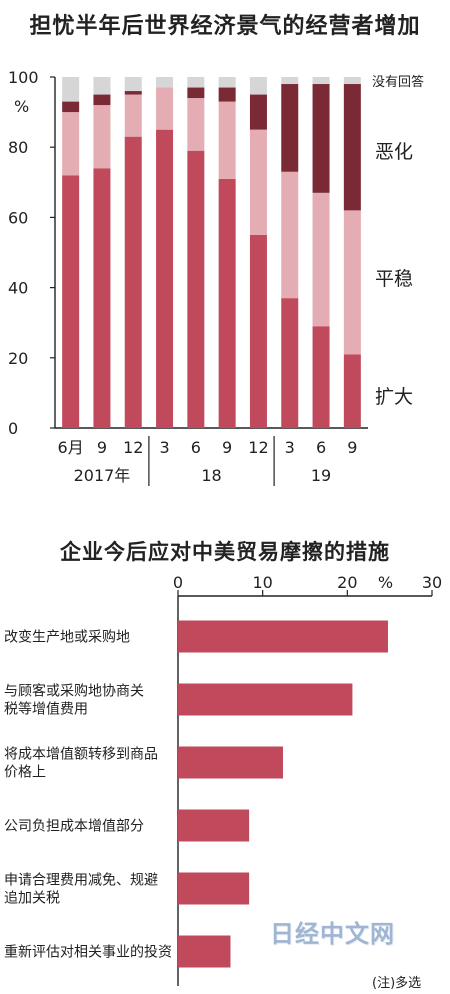 This screenshot has width=450, height=994. What do you see at coordinates (102, 475) in the screenshot?
I see `year-label: 2017年` at bounding box center [102, 475].